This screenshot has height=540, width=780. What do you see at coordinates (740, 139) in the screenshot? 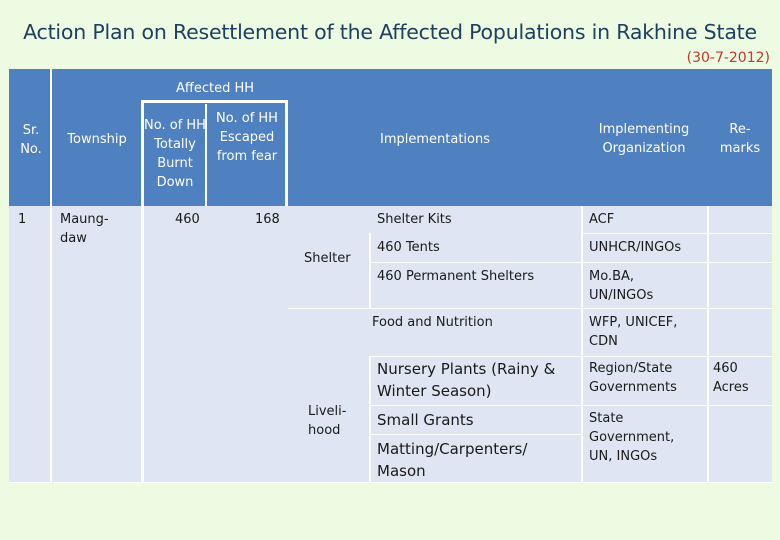
I see `header-remarks: Re- marks` at bounding box center [740, 139].